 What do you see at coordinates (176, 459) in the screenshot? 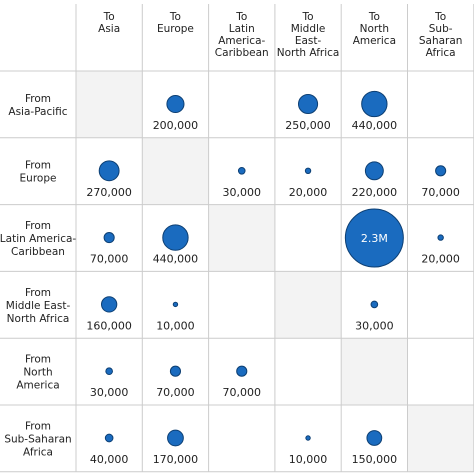
I see `value-label: 170,000` at bounding box center [176, 459].